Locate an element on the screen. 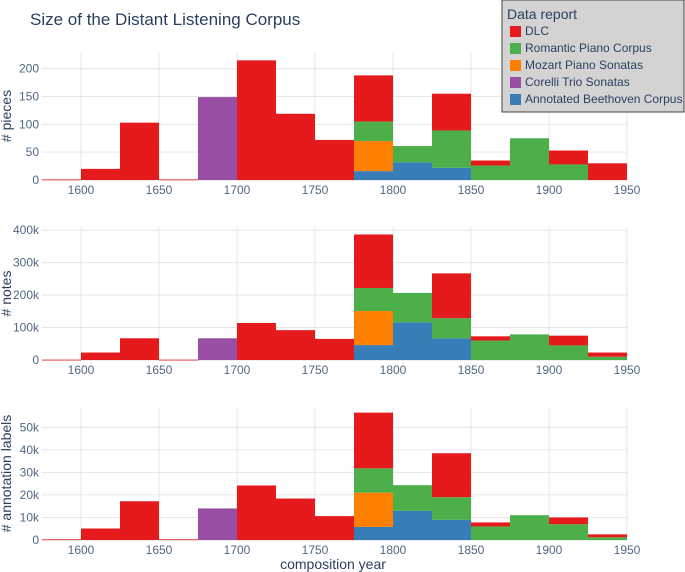 The width and height of the screenshot is (685, 572). y-axis-title: # notes is located at coordinates (7, 294).